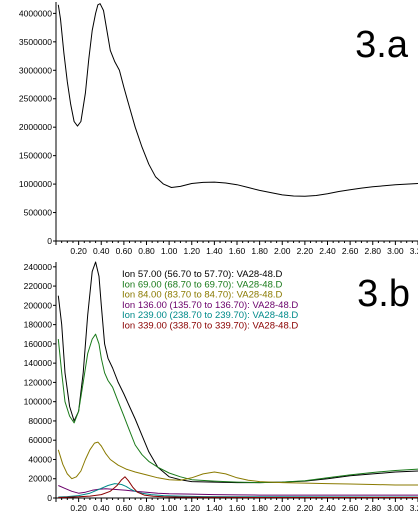 The image size is (418, 527). What do you see at coordinates (35, 184) in the screenshot?
I see `y-tick-label: 1000000` at bounding box center [35, 184].